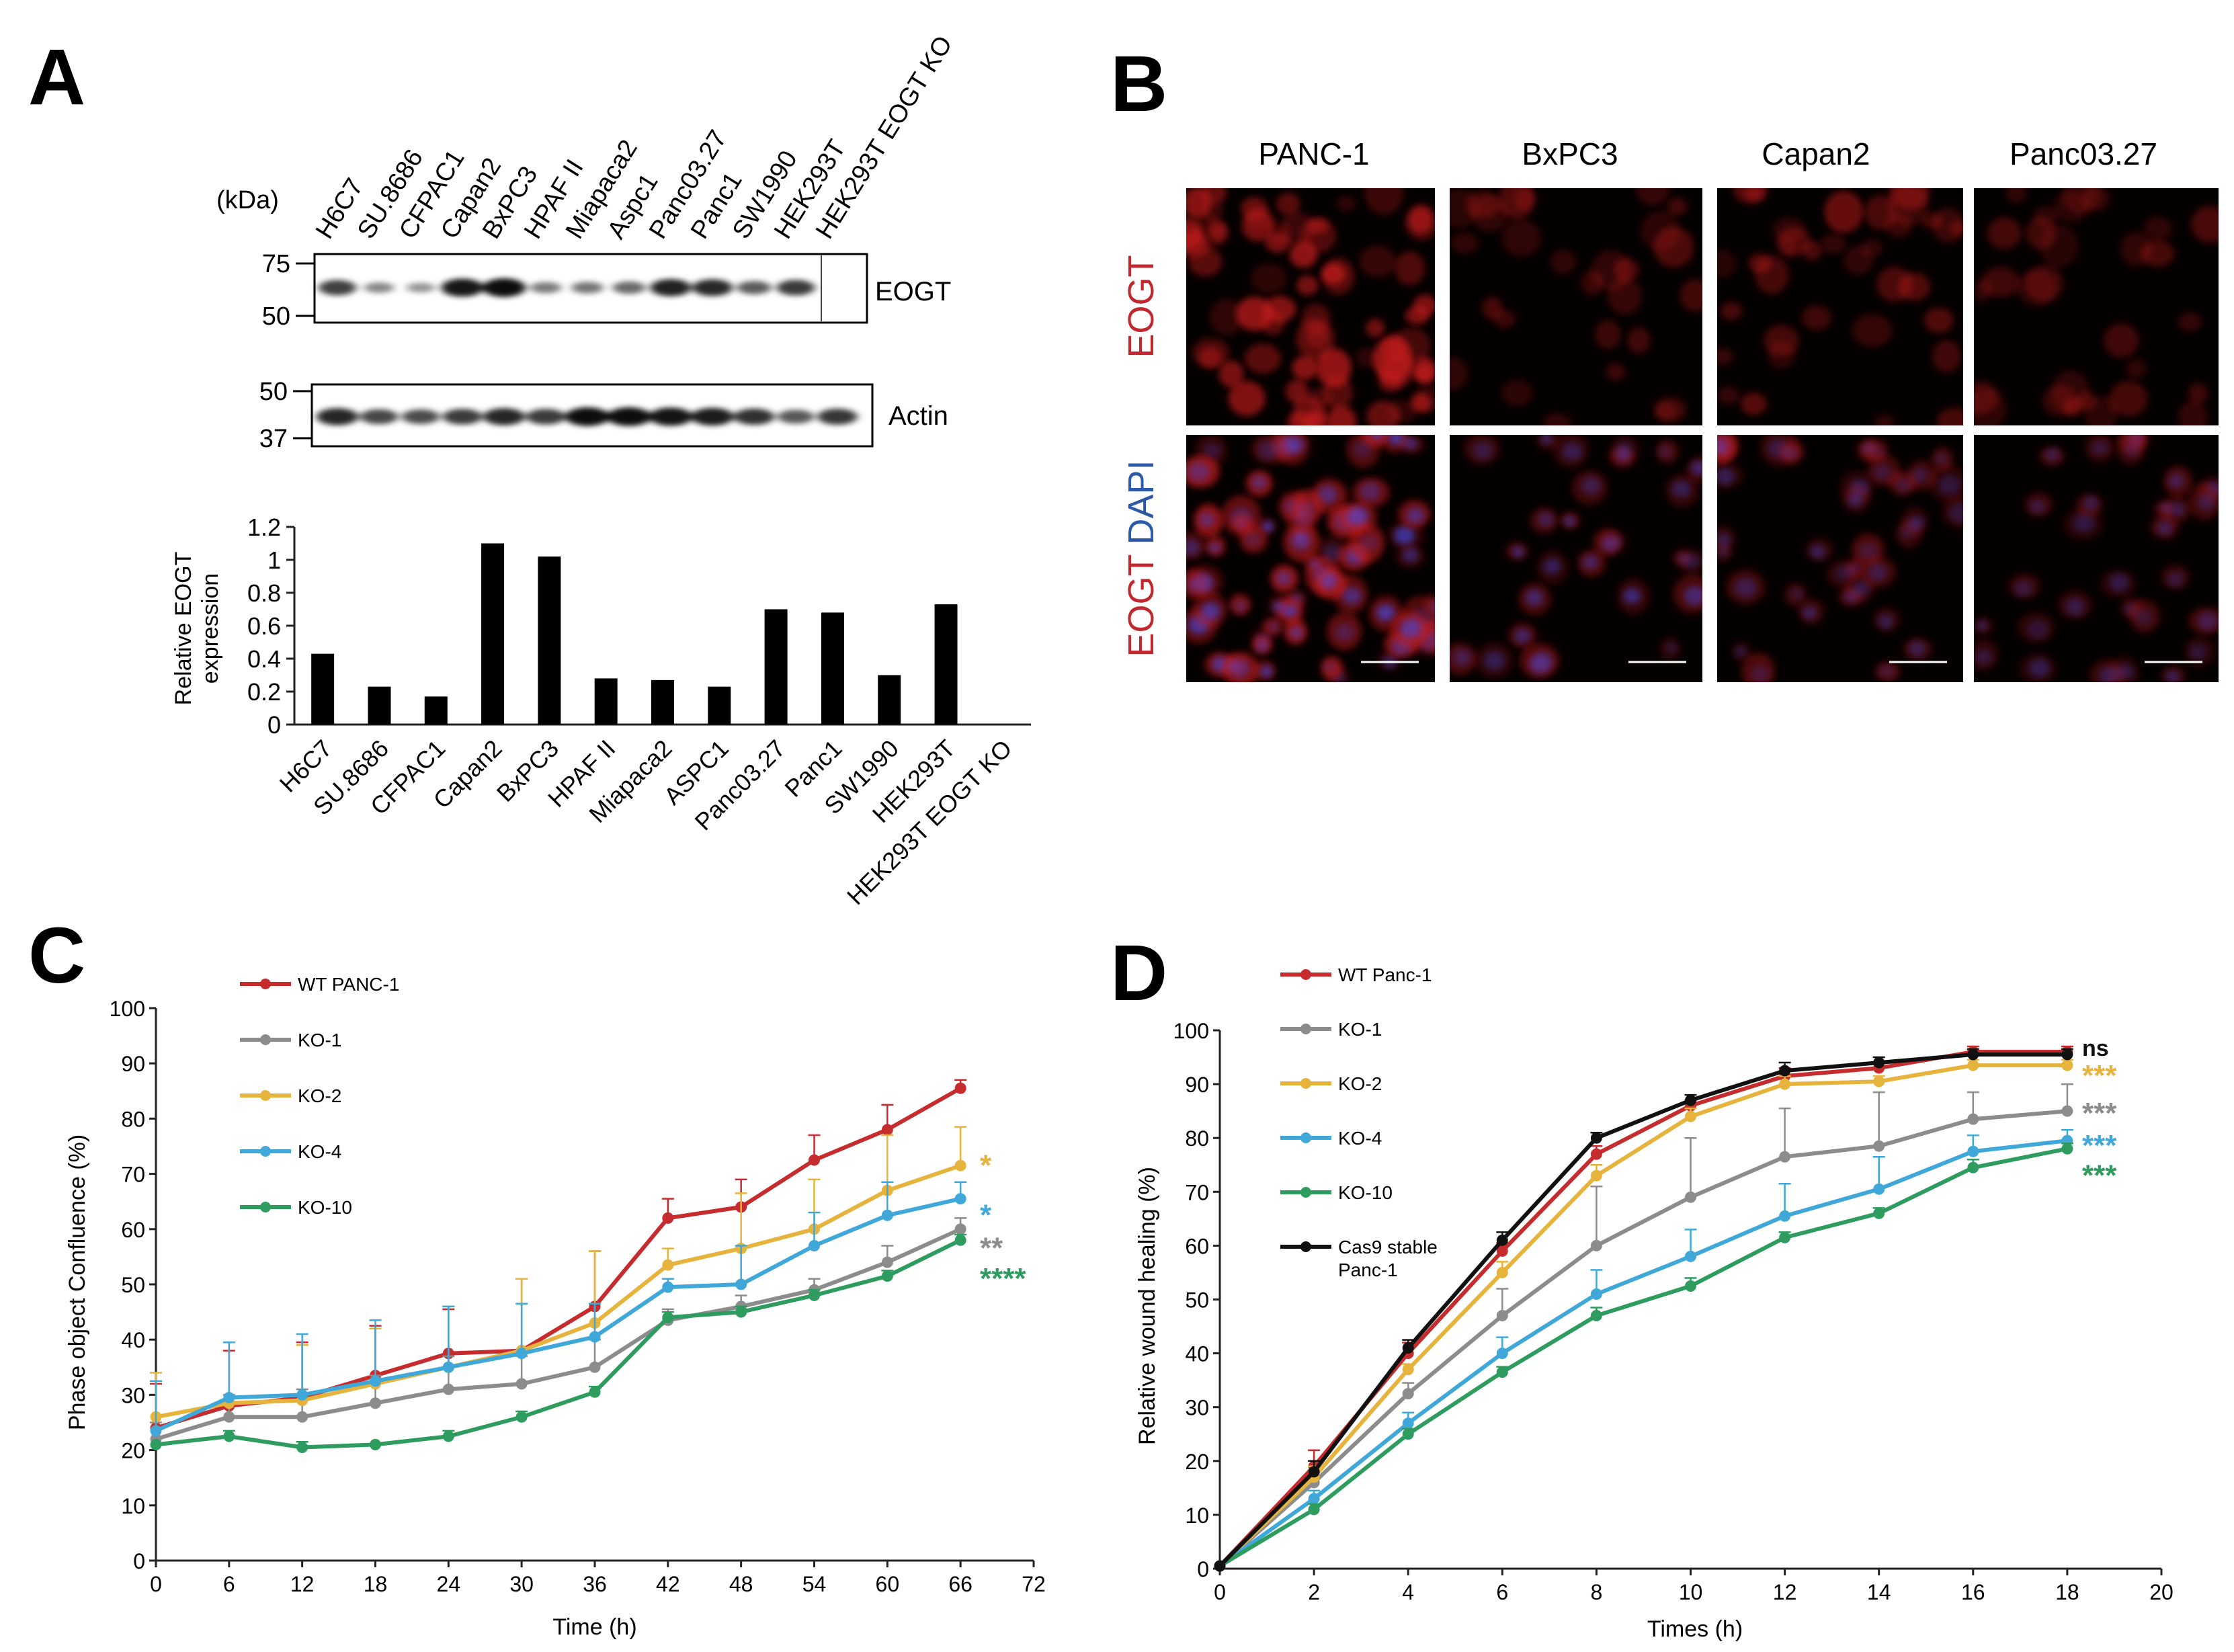 The height and width of the screenshot is (1652, 2234). Describe the element at coordinates (264, 626) in the screenshot. I see `bar-y-tick-label: 0.6` at that location.